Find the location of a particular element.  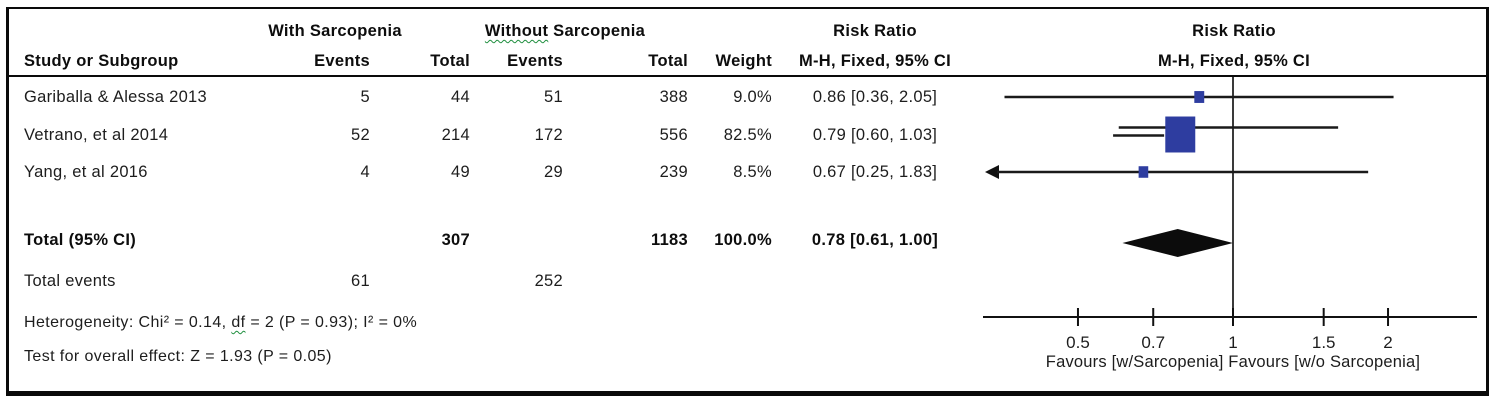

heterogeneity-post: = 2 (P = 0.93); I² = 0% is located at coordinates (331, 322).